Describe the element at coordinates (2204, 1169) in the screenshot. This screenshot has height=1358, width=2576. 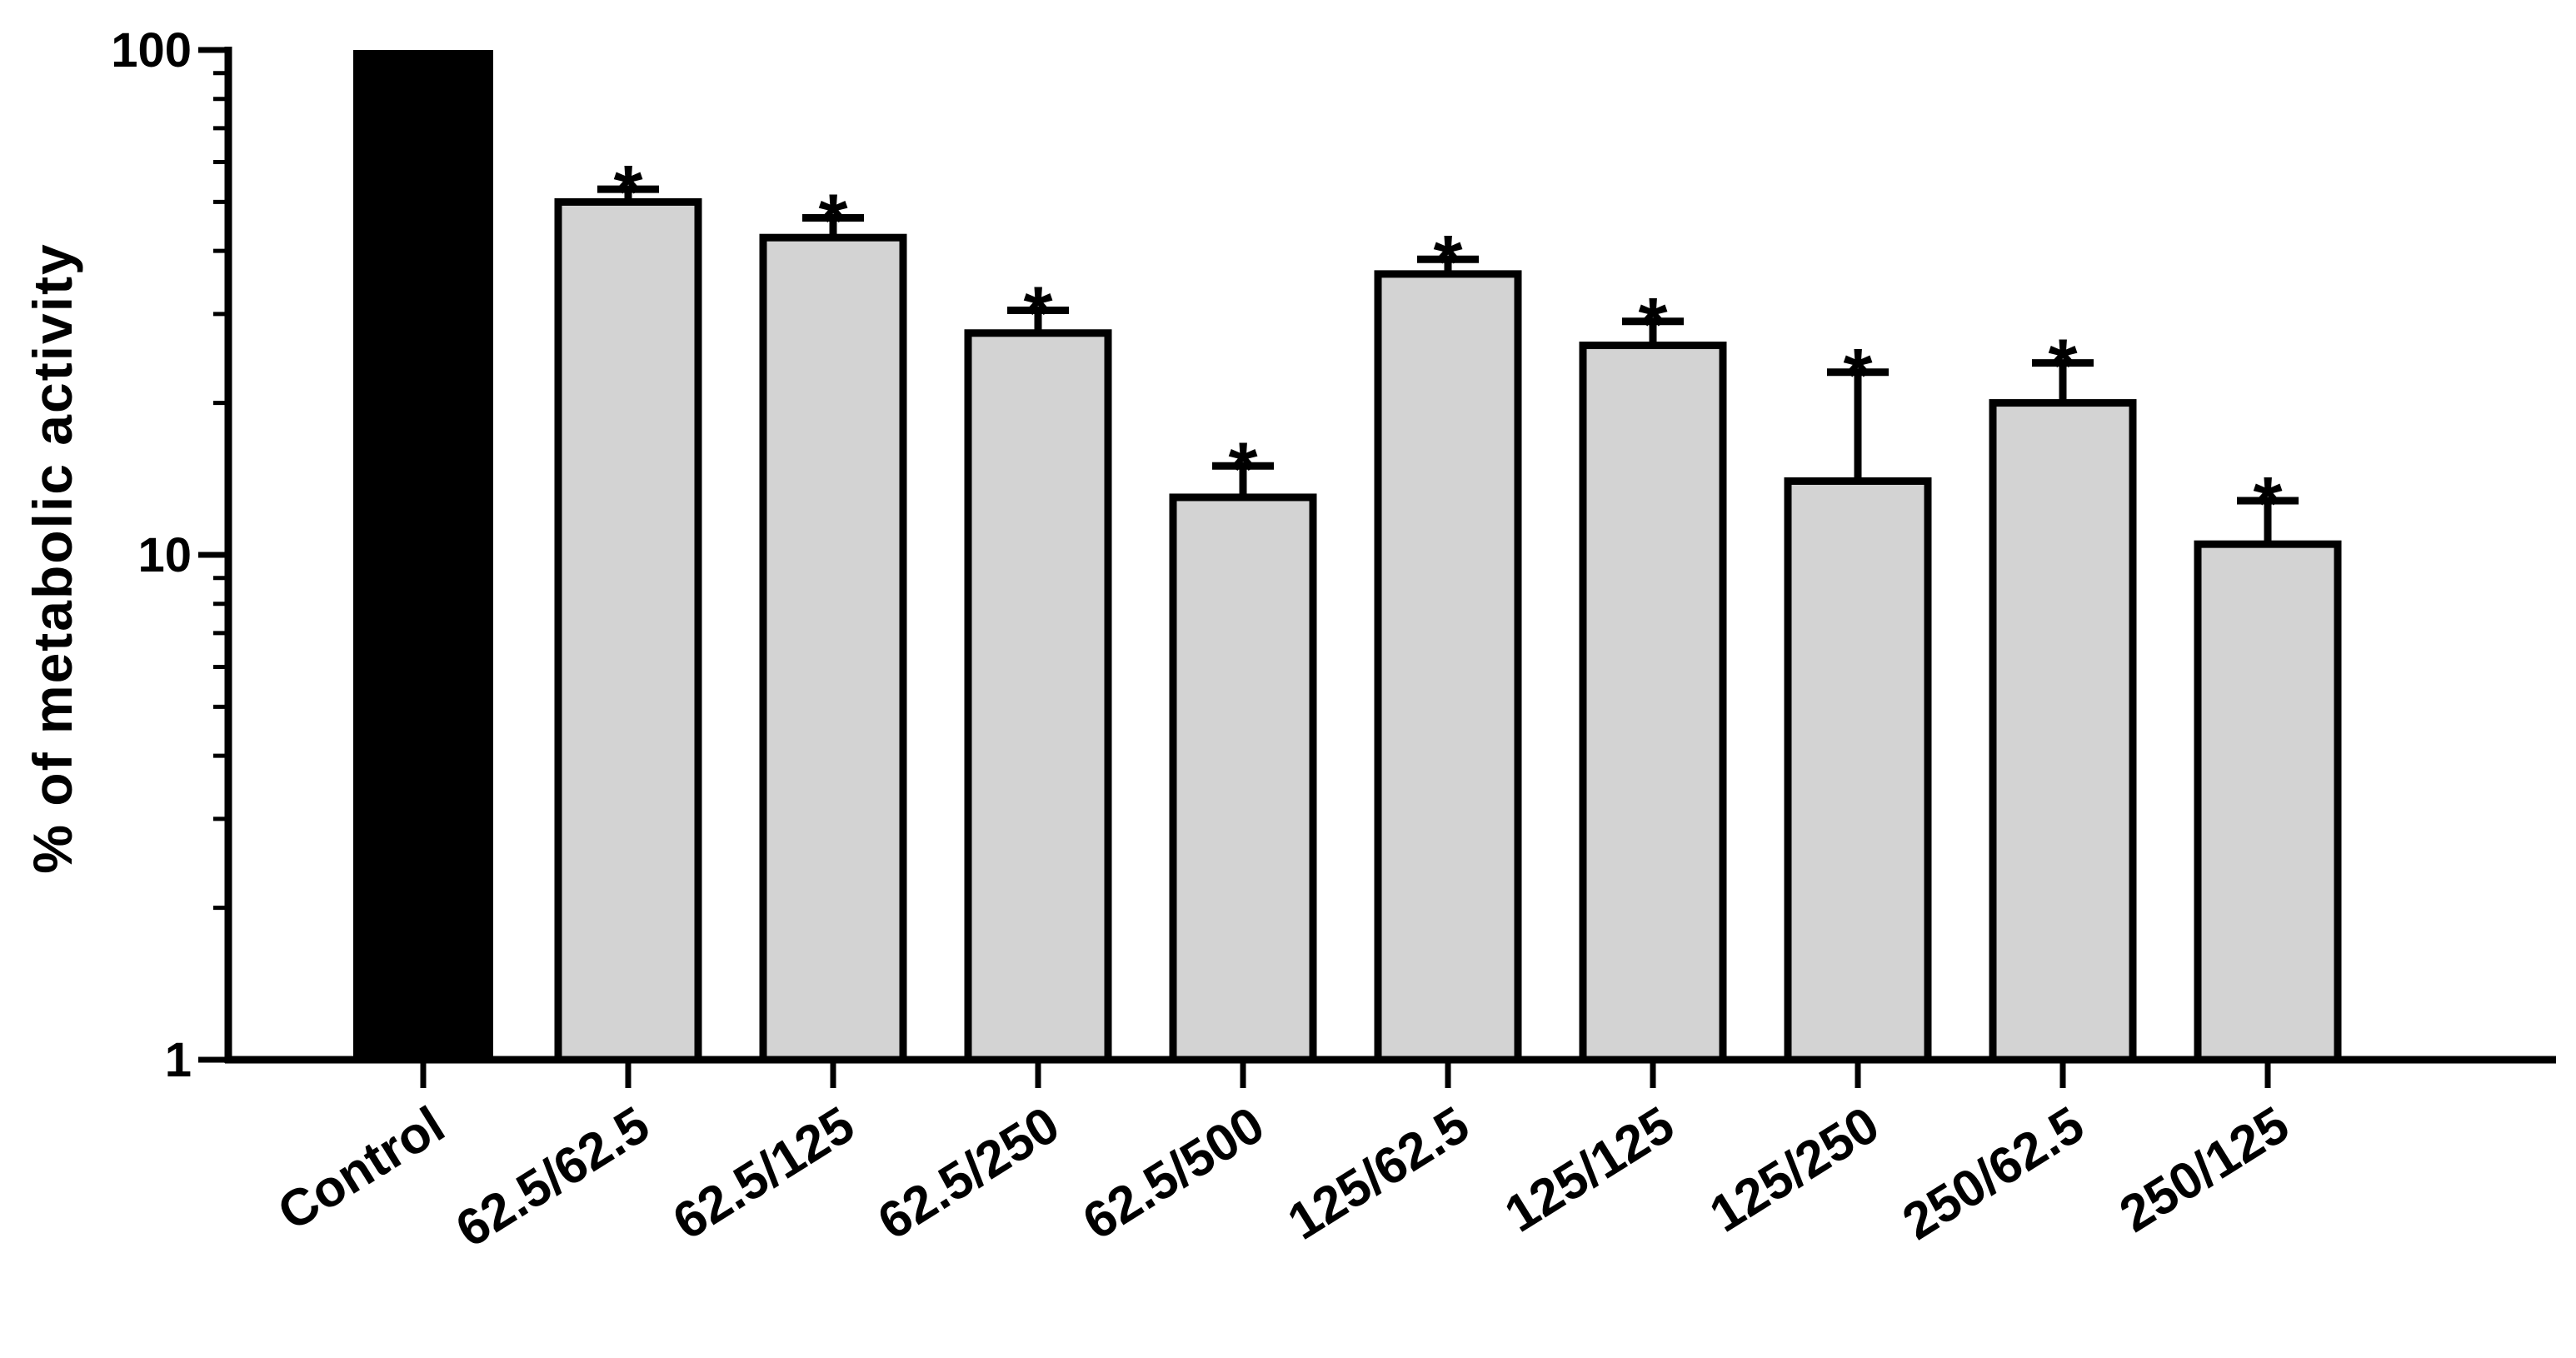
I see `x-tick-label: 250/125` at that location.